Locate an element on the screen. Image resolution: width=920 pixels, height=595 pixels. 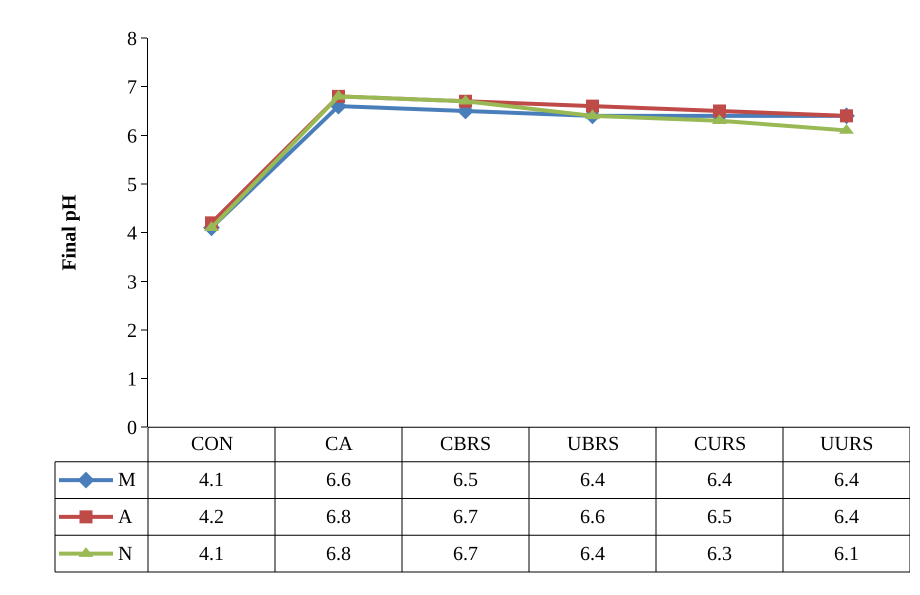
y-axis-title: Final pH is located at coordinates (69, 232).